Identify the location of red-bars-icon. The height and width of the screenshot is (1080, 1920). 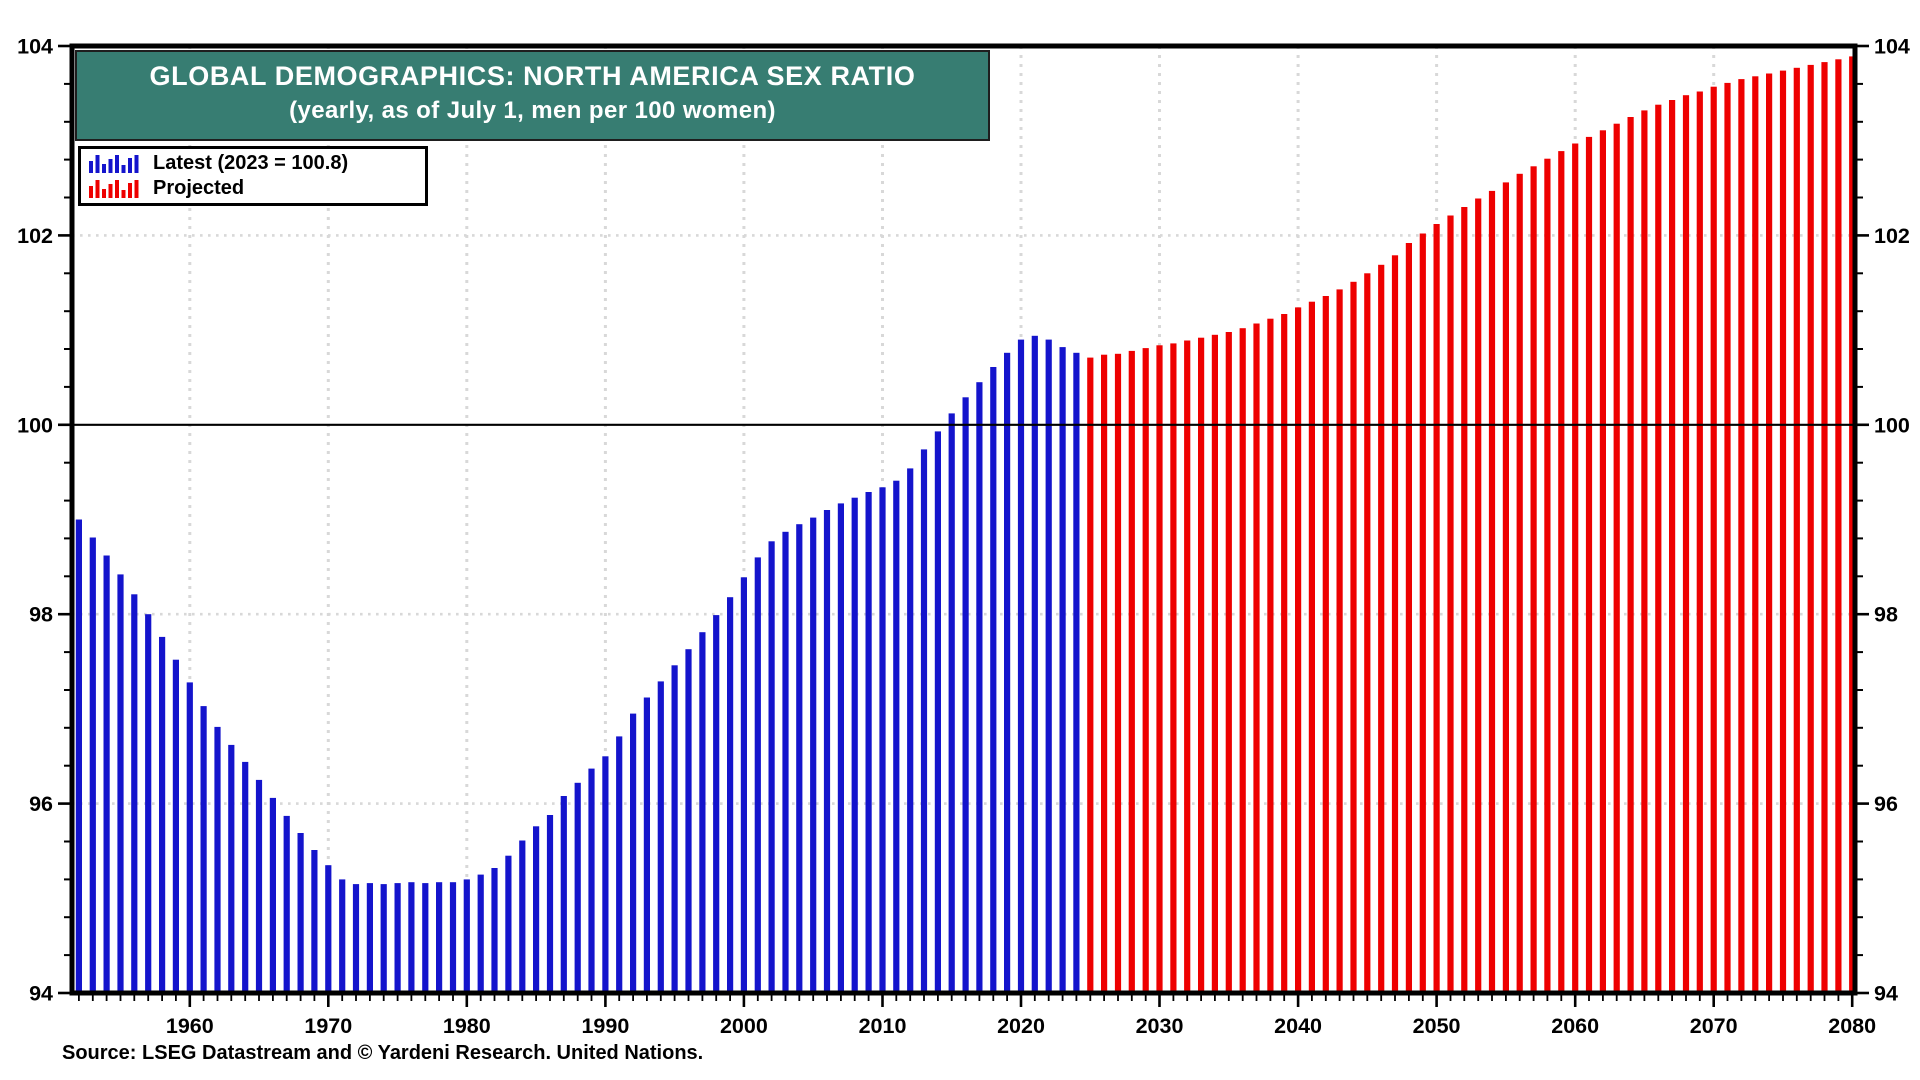
(114, 189).